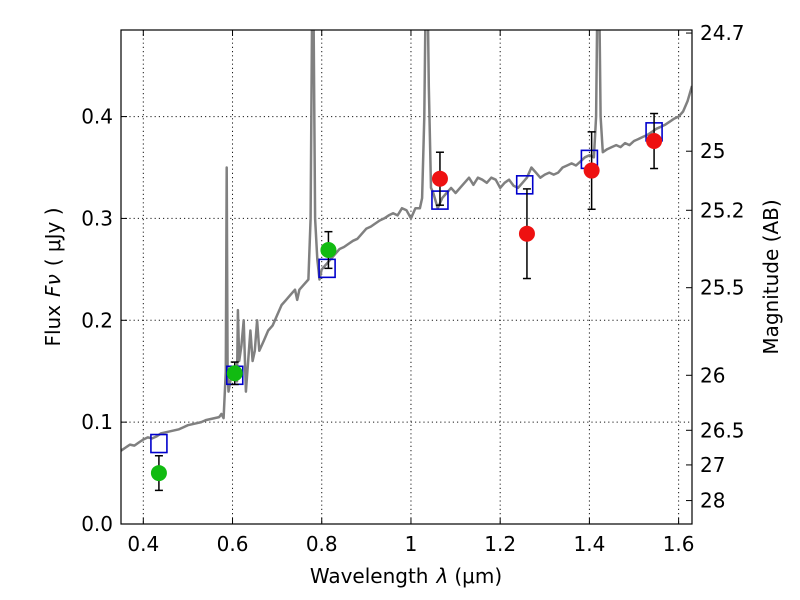  Describe the element at coordinates (97, 524) in the screenshot. I see `y-tick-label: 0.0` at that location.